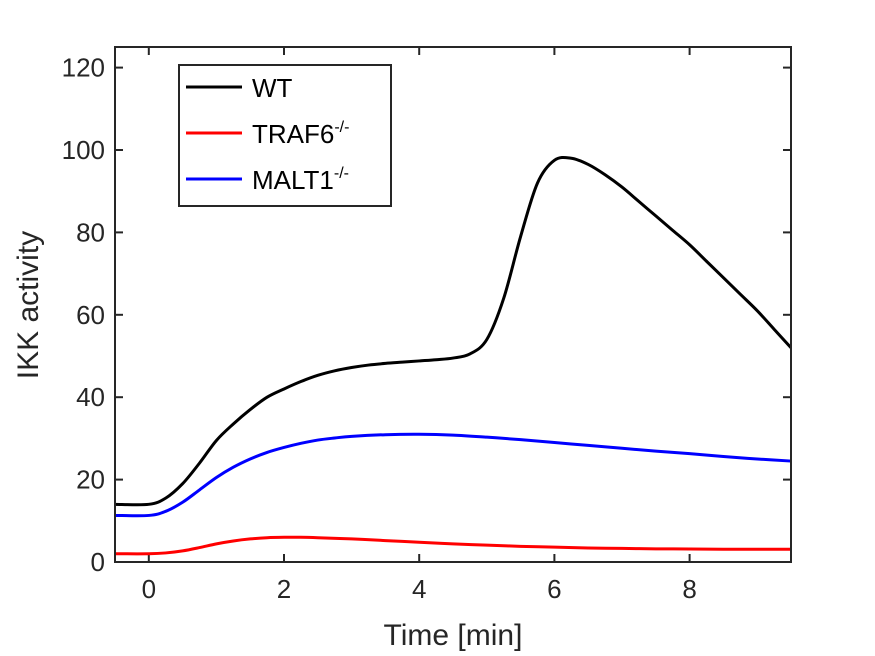 Image resolution: width=875 pixels, height=656 pixels. Describe the element at coordinates (90, 480) in the screenshot. I see `y-tick-label: 20` at that location.